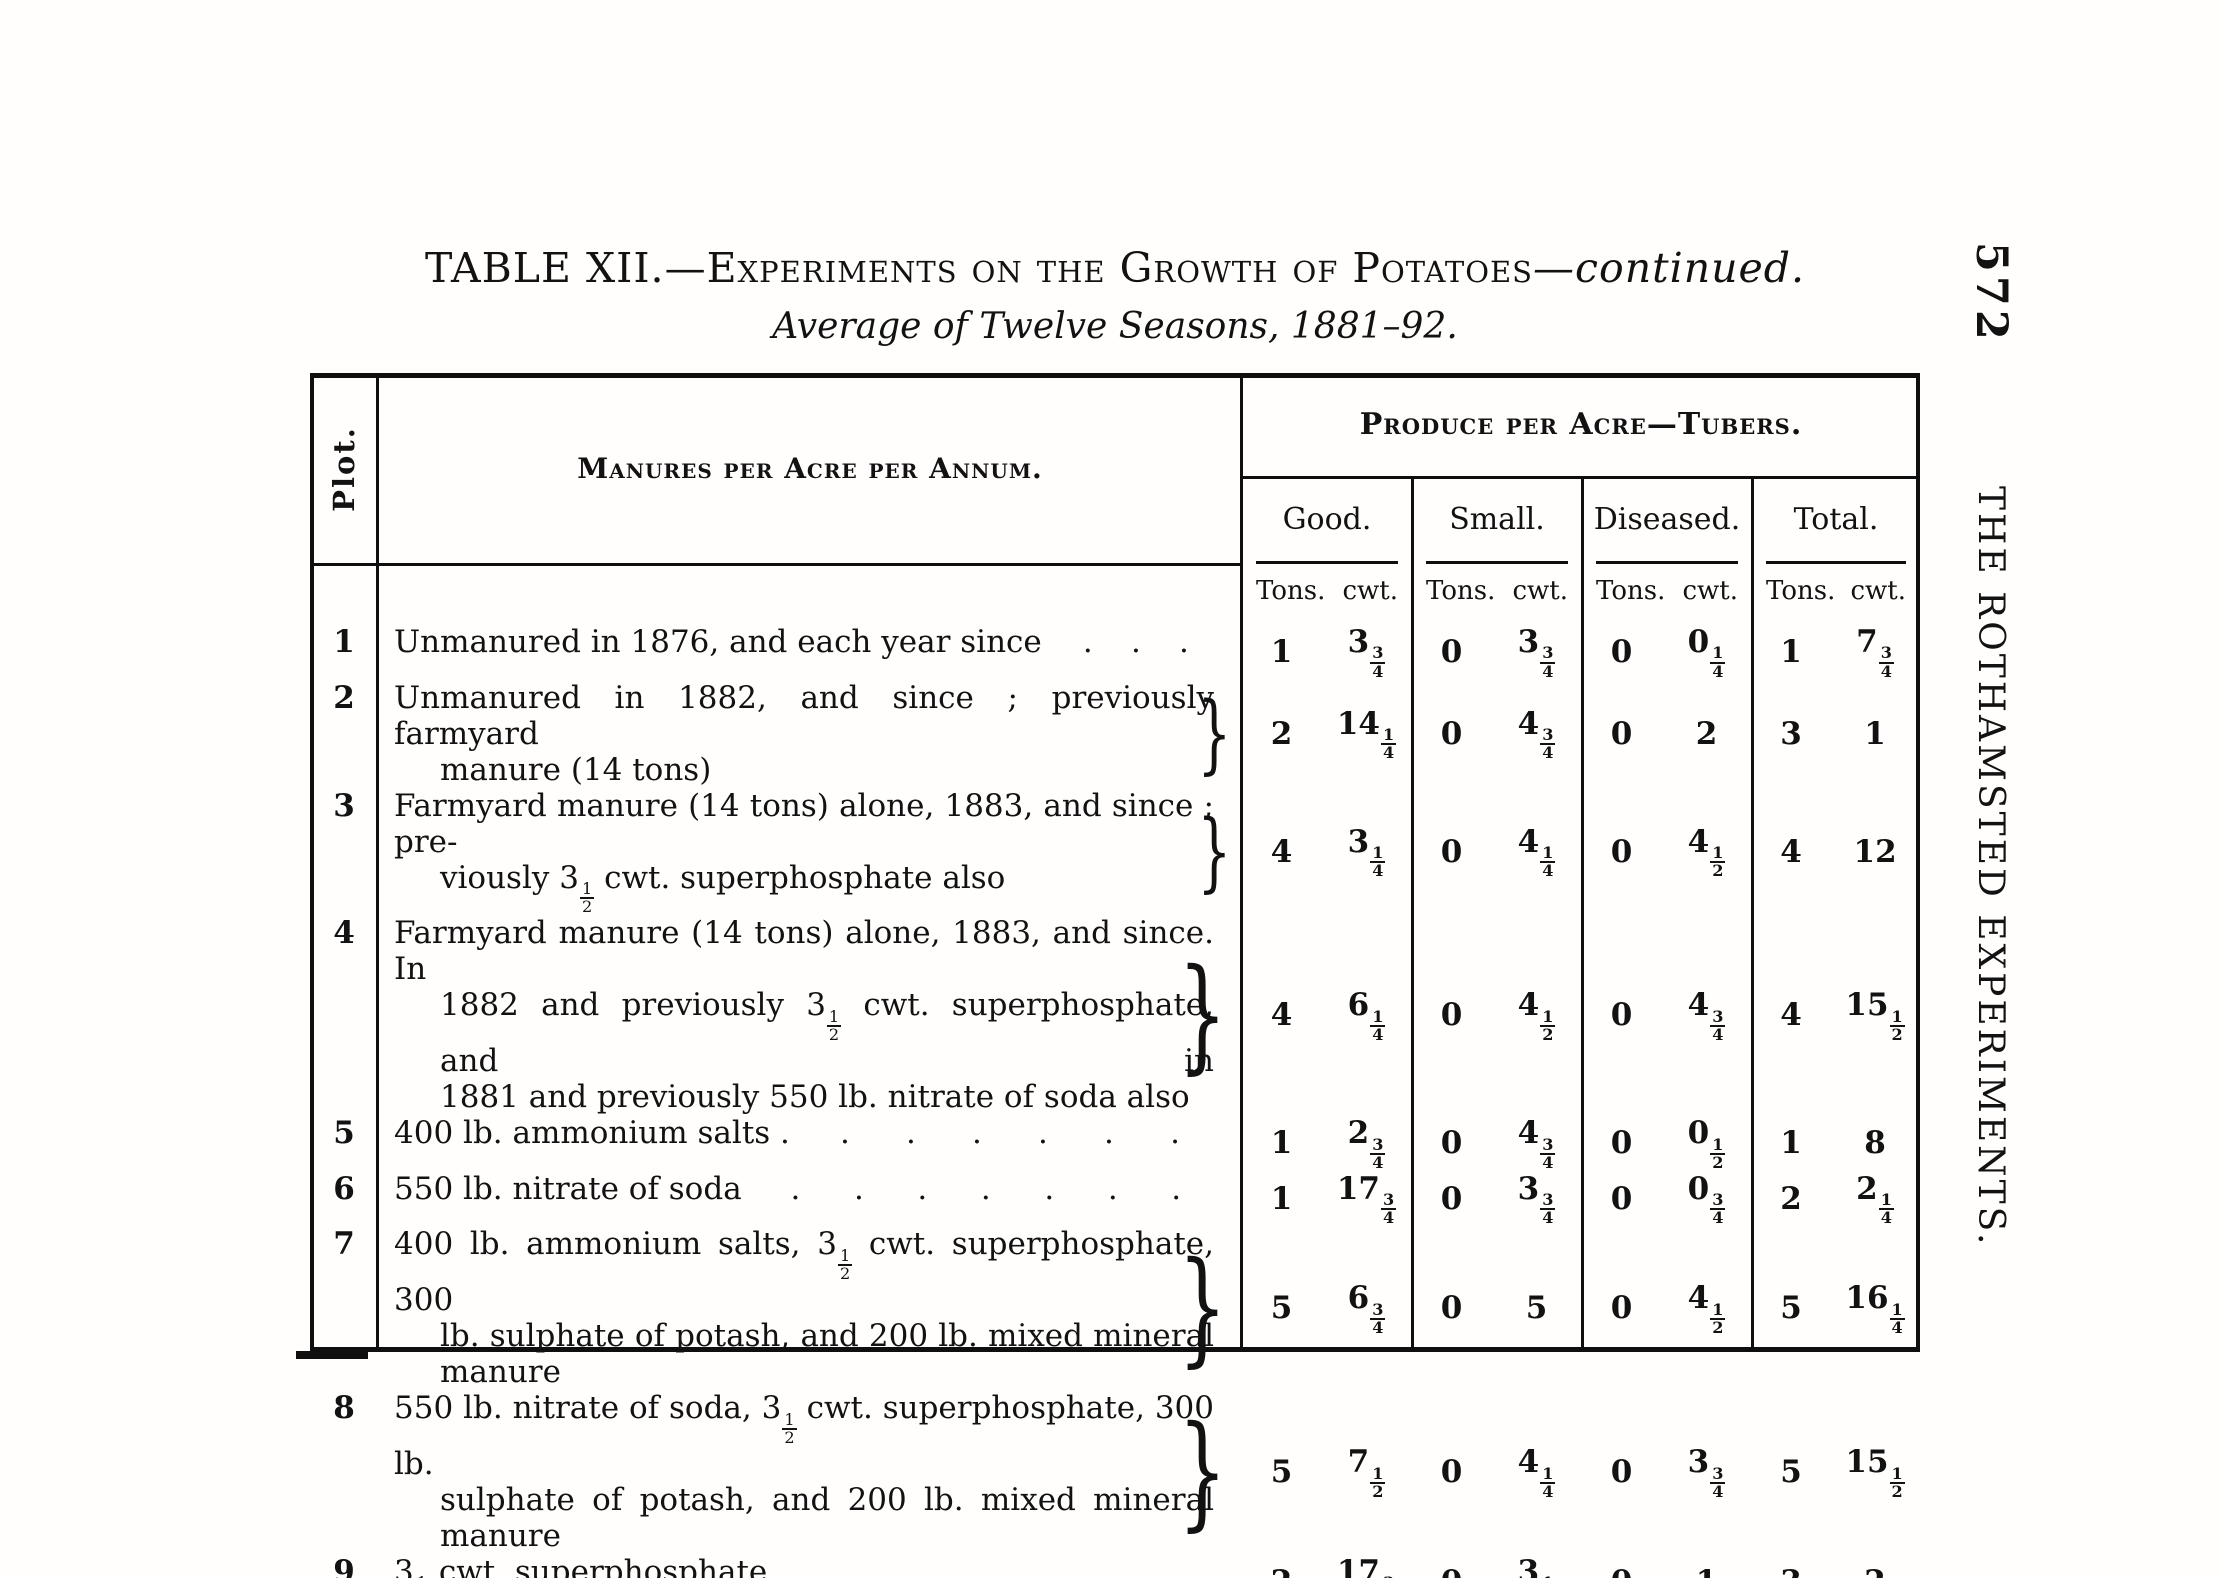 This screenshot has width=2220, height=1578. I want to click on unit-cell: Tons. cwt., so click(1327, 590).